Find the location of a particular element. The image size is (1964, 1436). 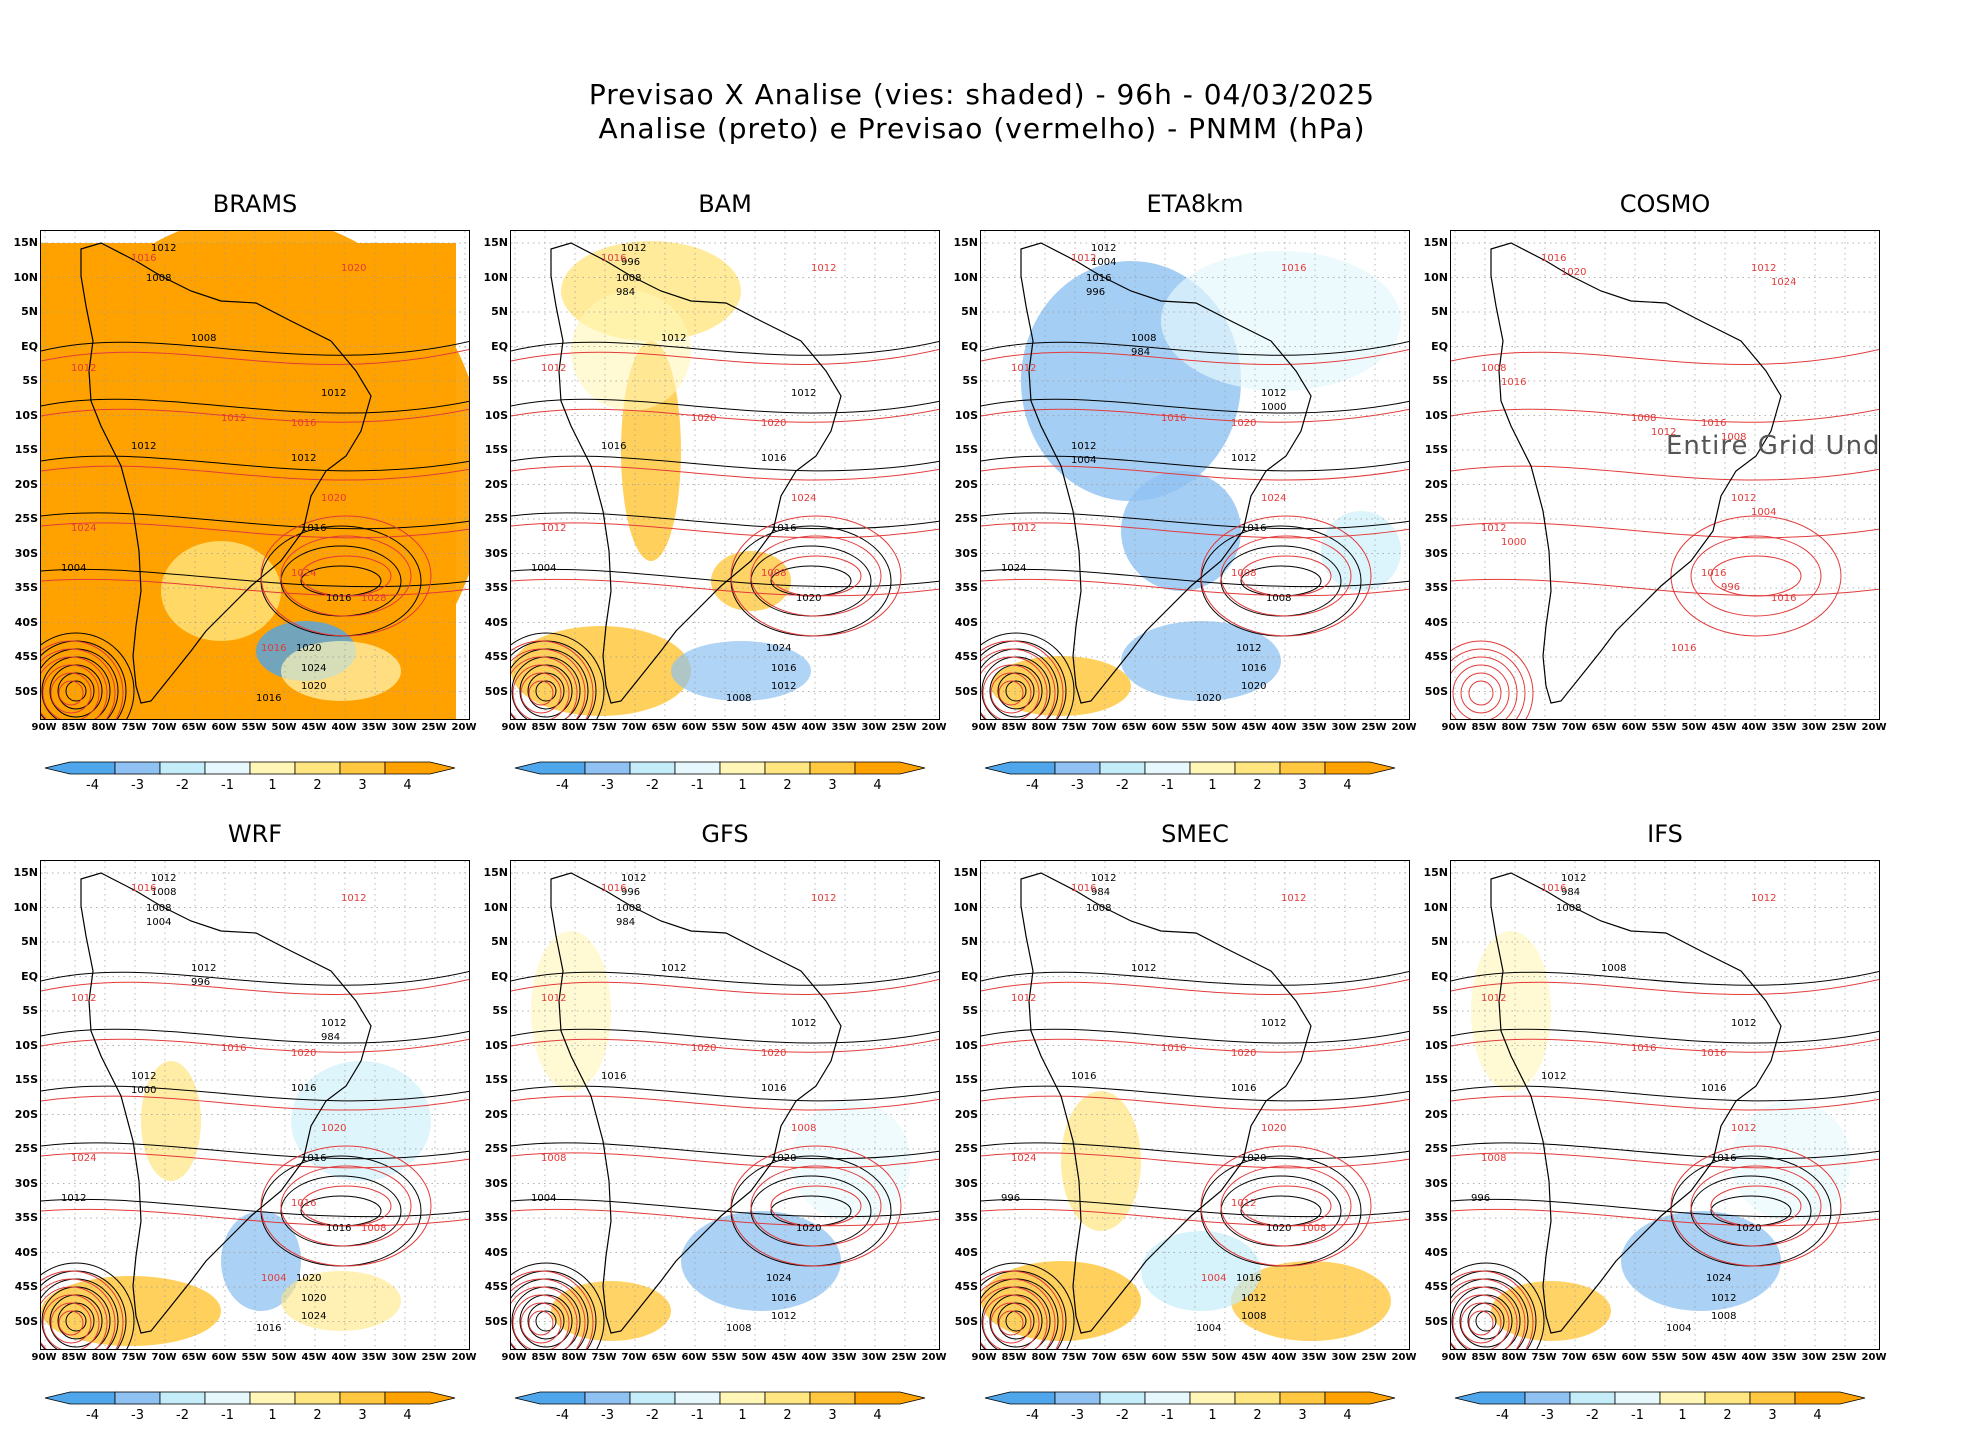

lon-label: 35W is located at coordinates (1314, 1357).